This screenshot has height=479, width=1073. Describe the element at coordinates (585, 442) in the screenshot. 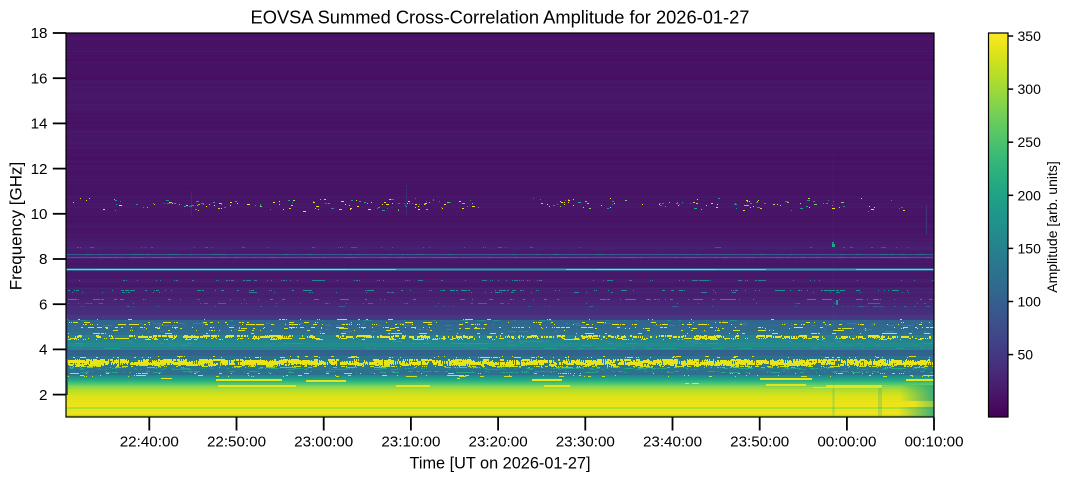

I see `svg-text: 23:30:00` at that location.